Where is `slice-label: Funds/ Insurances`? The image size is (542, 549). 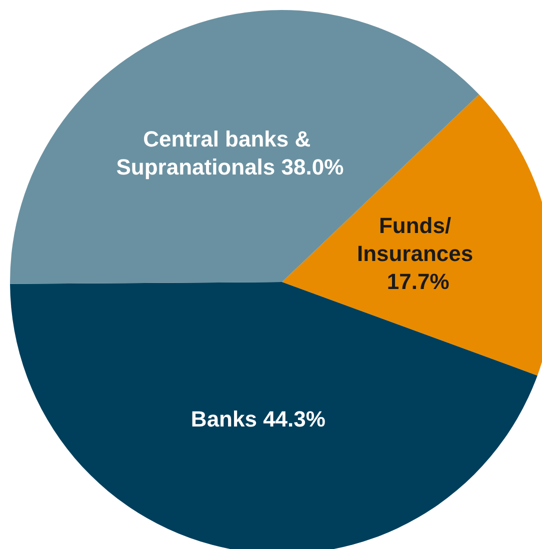
slice-label: Funds/ Insurances is located at coordinates (418, 239).